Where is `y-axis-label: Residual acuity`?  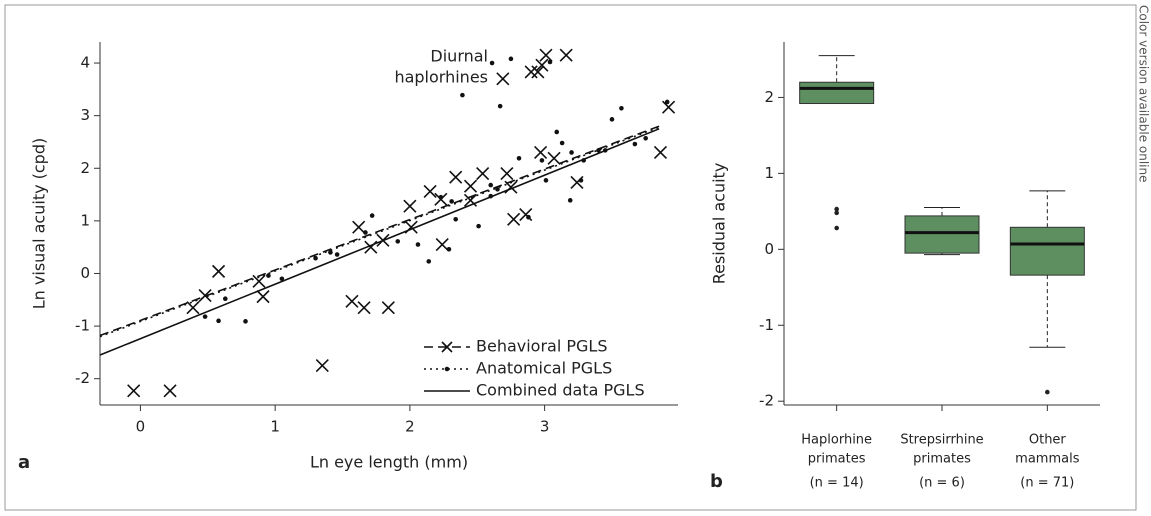 y-axis-label: Residual acuity is located at coordinates (719, 224).